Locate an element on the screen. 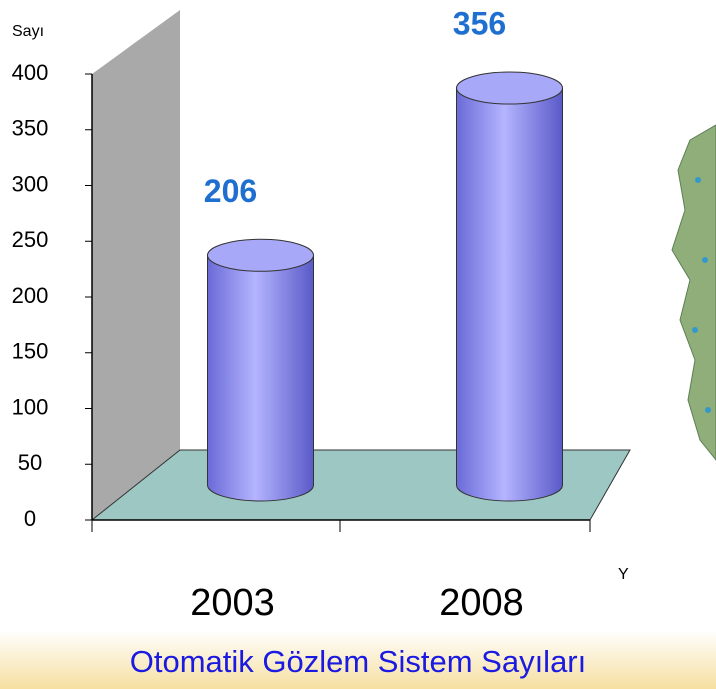 This screenshot has height=689, width=716. back-wall is located at coordinates (136, 265).